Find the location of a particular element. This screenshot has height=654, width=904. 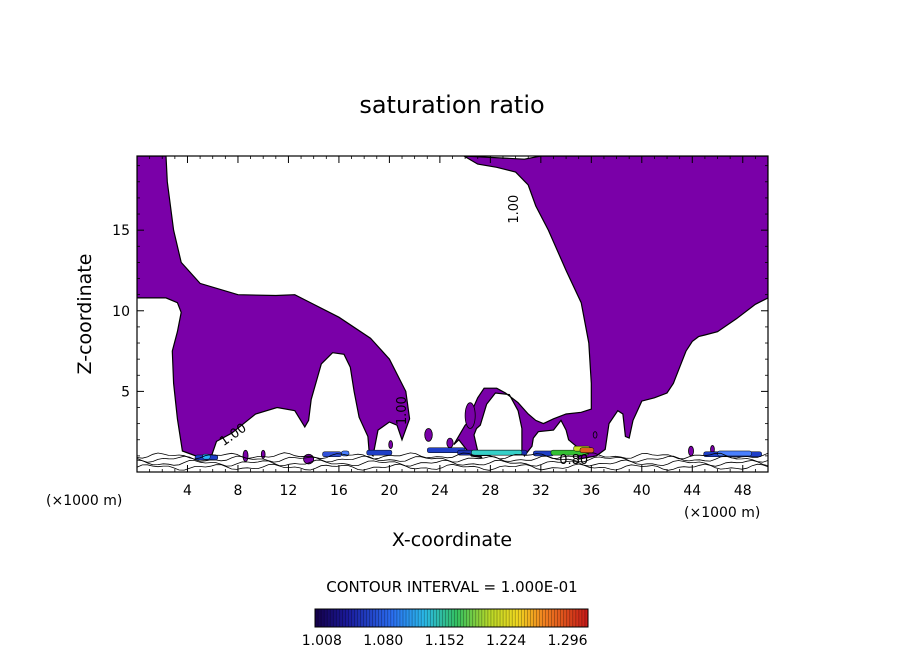

colorbar-tick-label: 1.296 is located at coordinates (567, 641).